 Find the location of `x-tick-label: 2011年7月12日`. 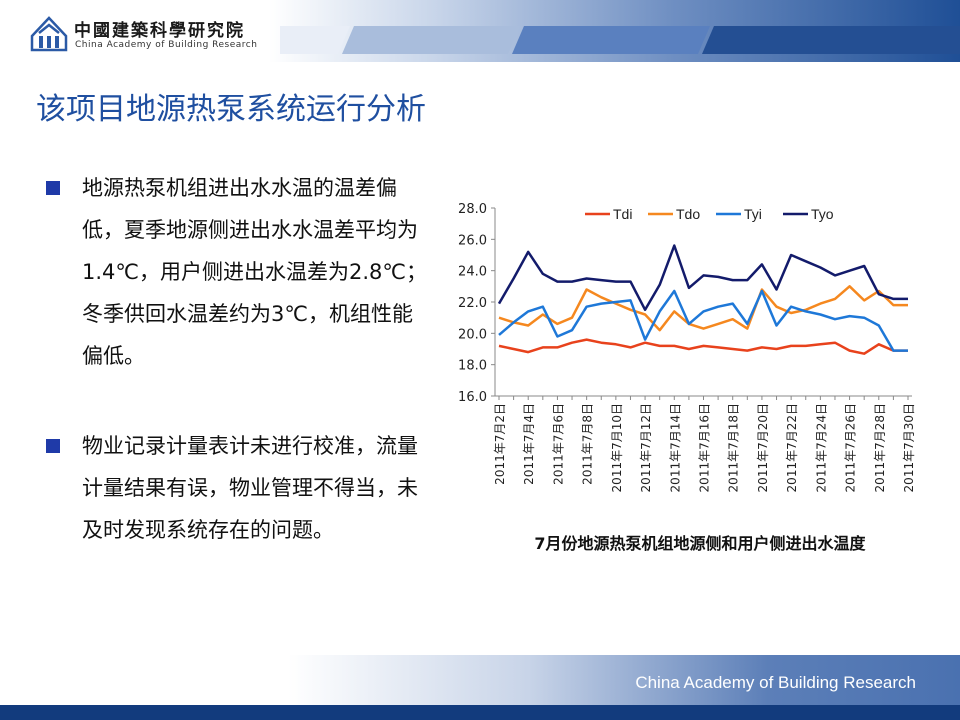

x-tick-label: 2011年7月12日 is located at coordinates (646, 447).